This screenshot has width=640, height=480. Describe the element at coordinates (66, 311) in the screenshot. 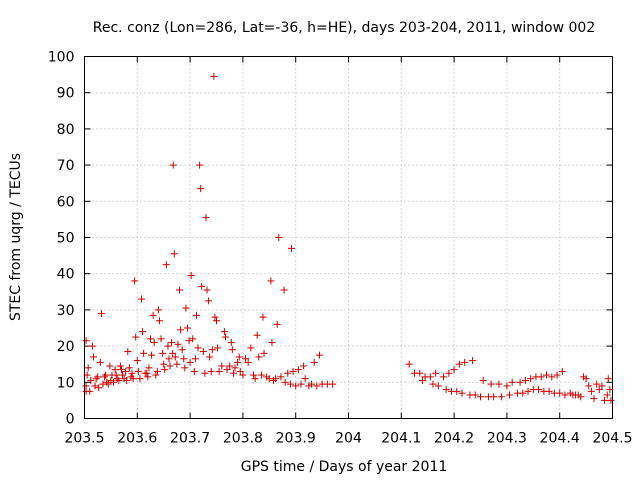

I see `y-tick-label: 30` at that location.